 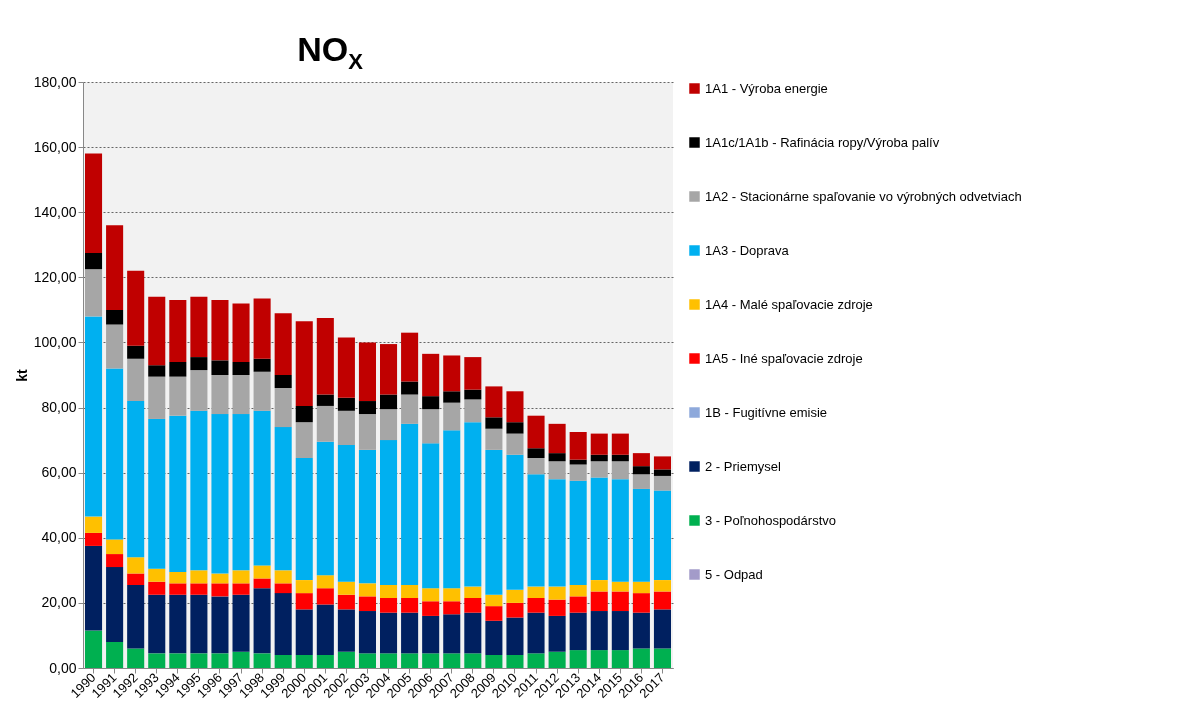 I want to click on y-tick-label: 120,00, so click(x=55, y=276).